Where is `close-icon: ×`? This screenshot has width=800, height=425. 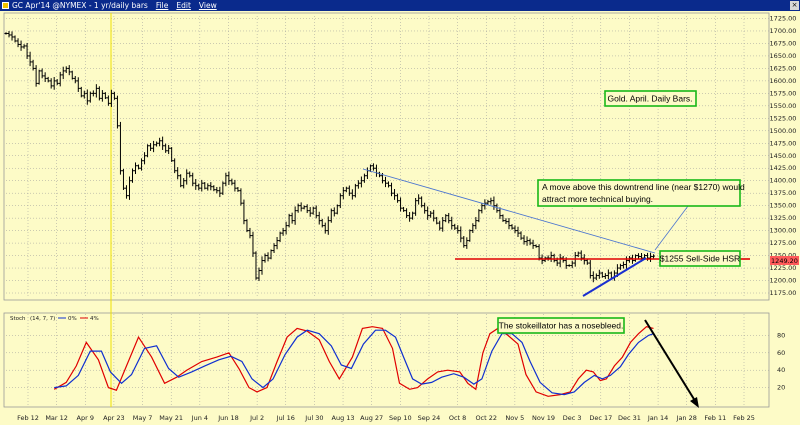 close-icon: × is located at coordinates (794, 5).